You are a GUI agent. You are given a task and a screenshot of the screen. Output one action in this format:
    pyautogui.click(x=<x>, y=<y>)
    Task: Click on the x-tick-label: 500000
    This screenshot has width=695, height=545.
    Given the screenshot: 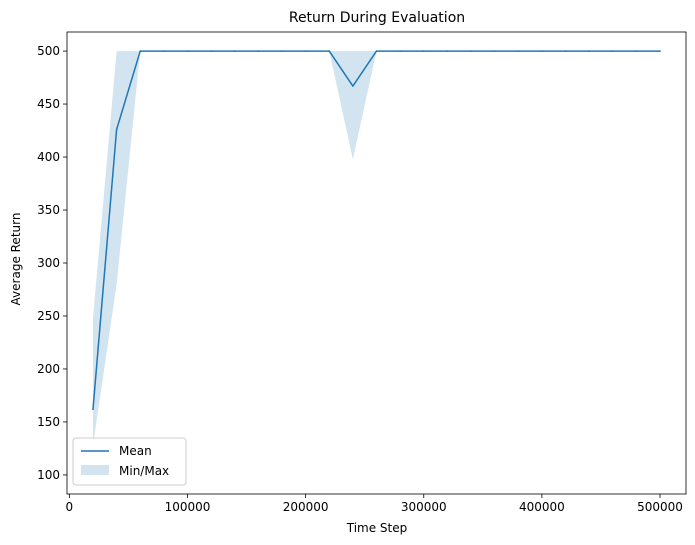 What is the action you would take?
    pyautogui.click(x=660, y=507)
    